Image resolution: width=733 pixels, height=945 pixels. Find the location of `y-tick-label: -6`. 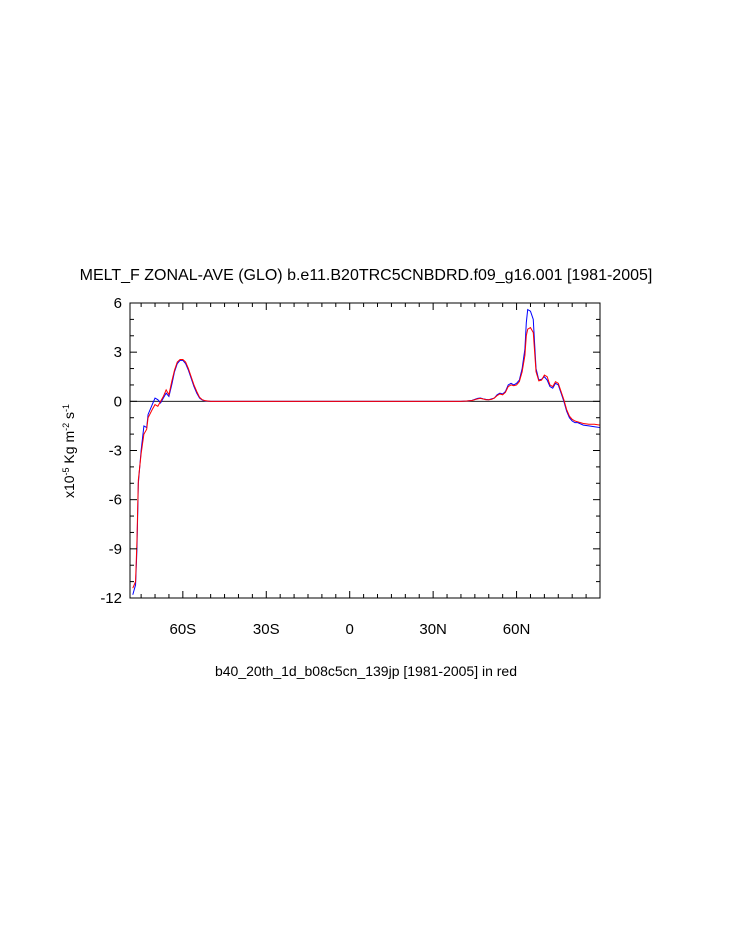

y-tick-label: -6 is located at coordinates (115, 500).